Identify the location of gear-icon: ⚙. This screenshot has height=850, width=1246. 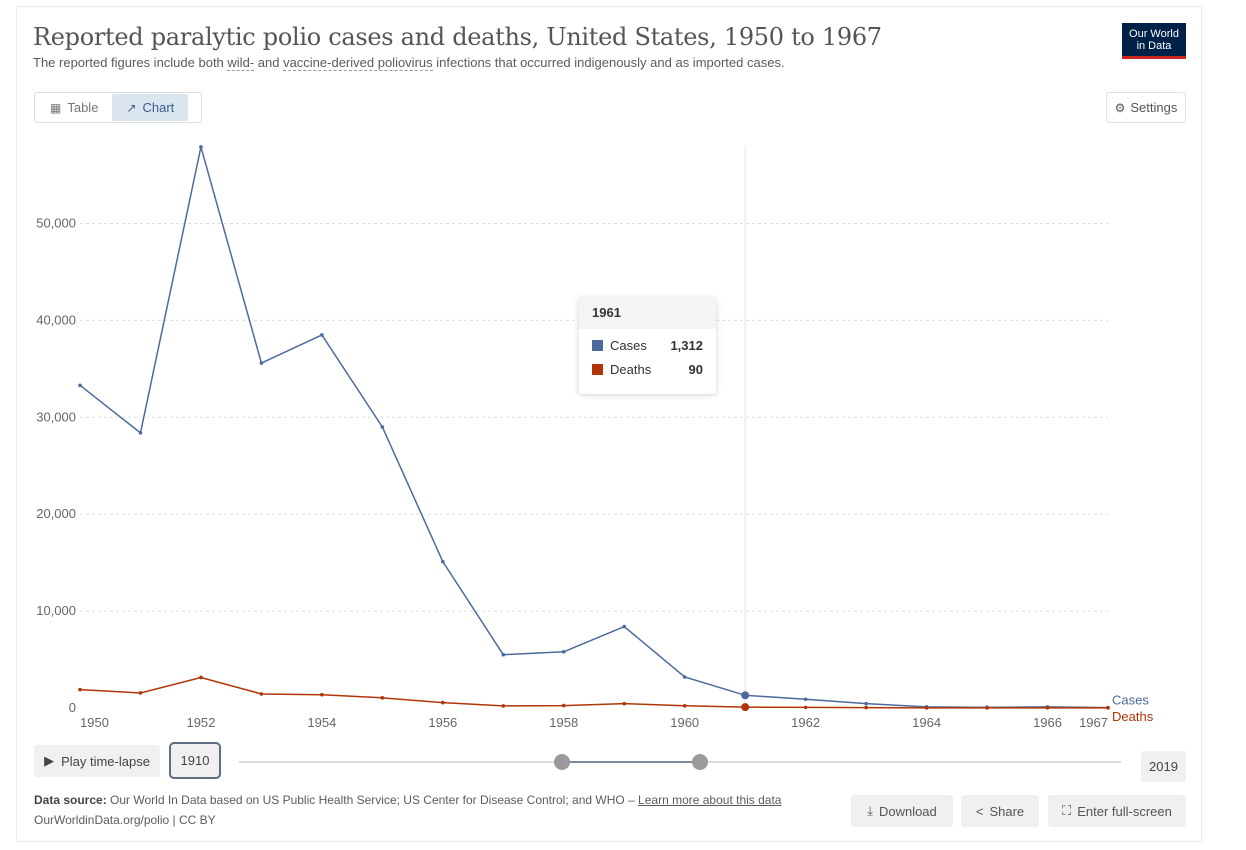
(1120, 107).